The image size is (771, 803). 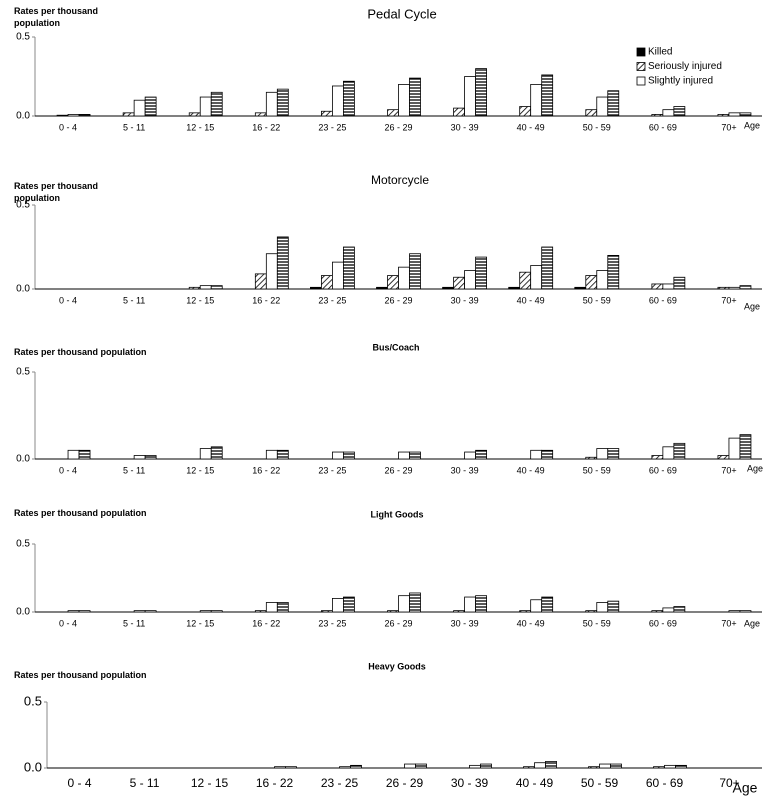 What do you see at coordinates (663, 300) in the screenshot?
I see `x-tick-label: 60 - 69` at bounding box center [663, 300].